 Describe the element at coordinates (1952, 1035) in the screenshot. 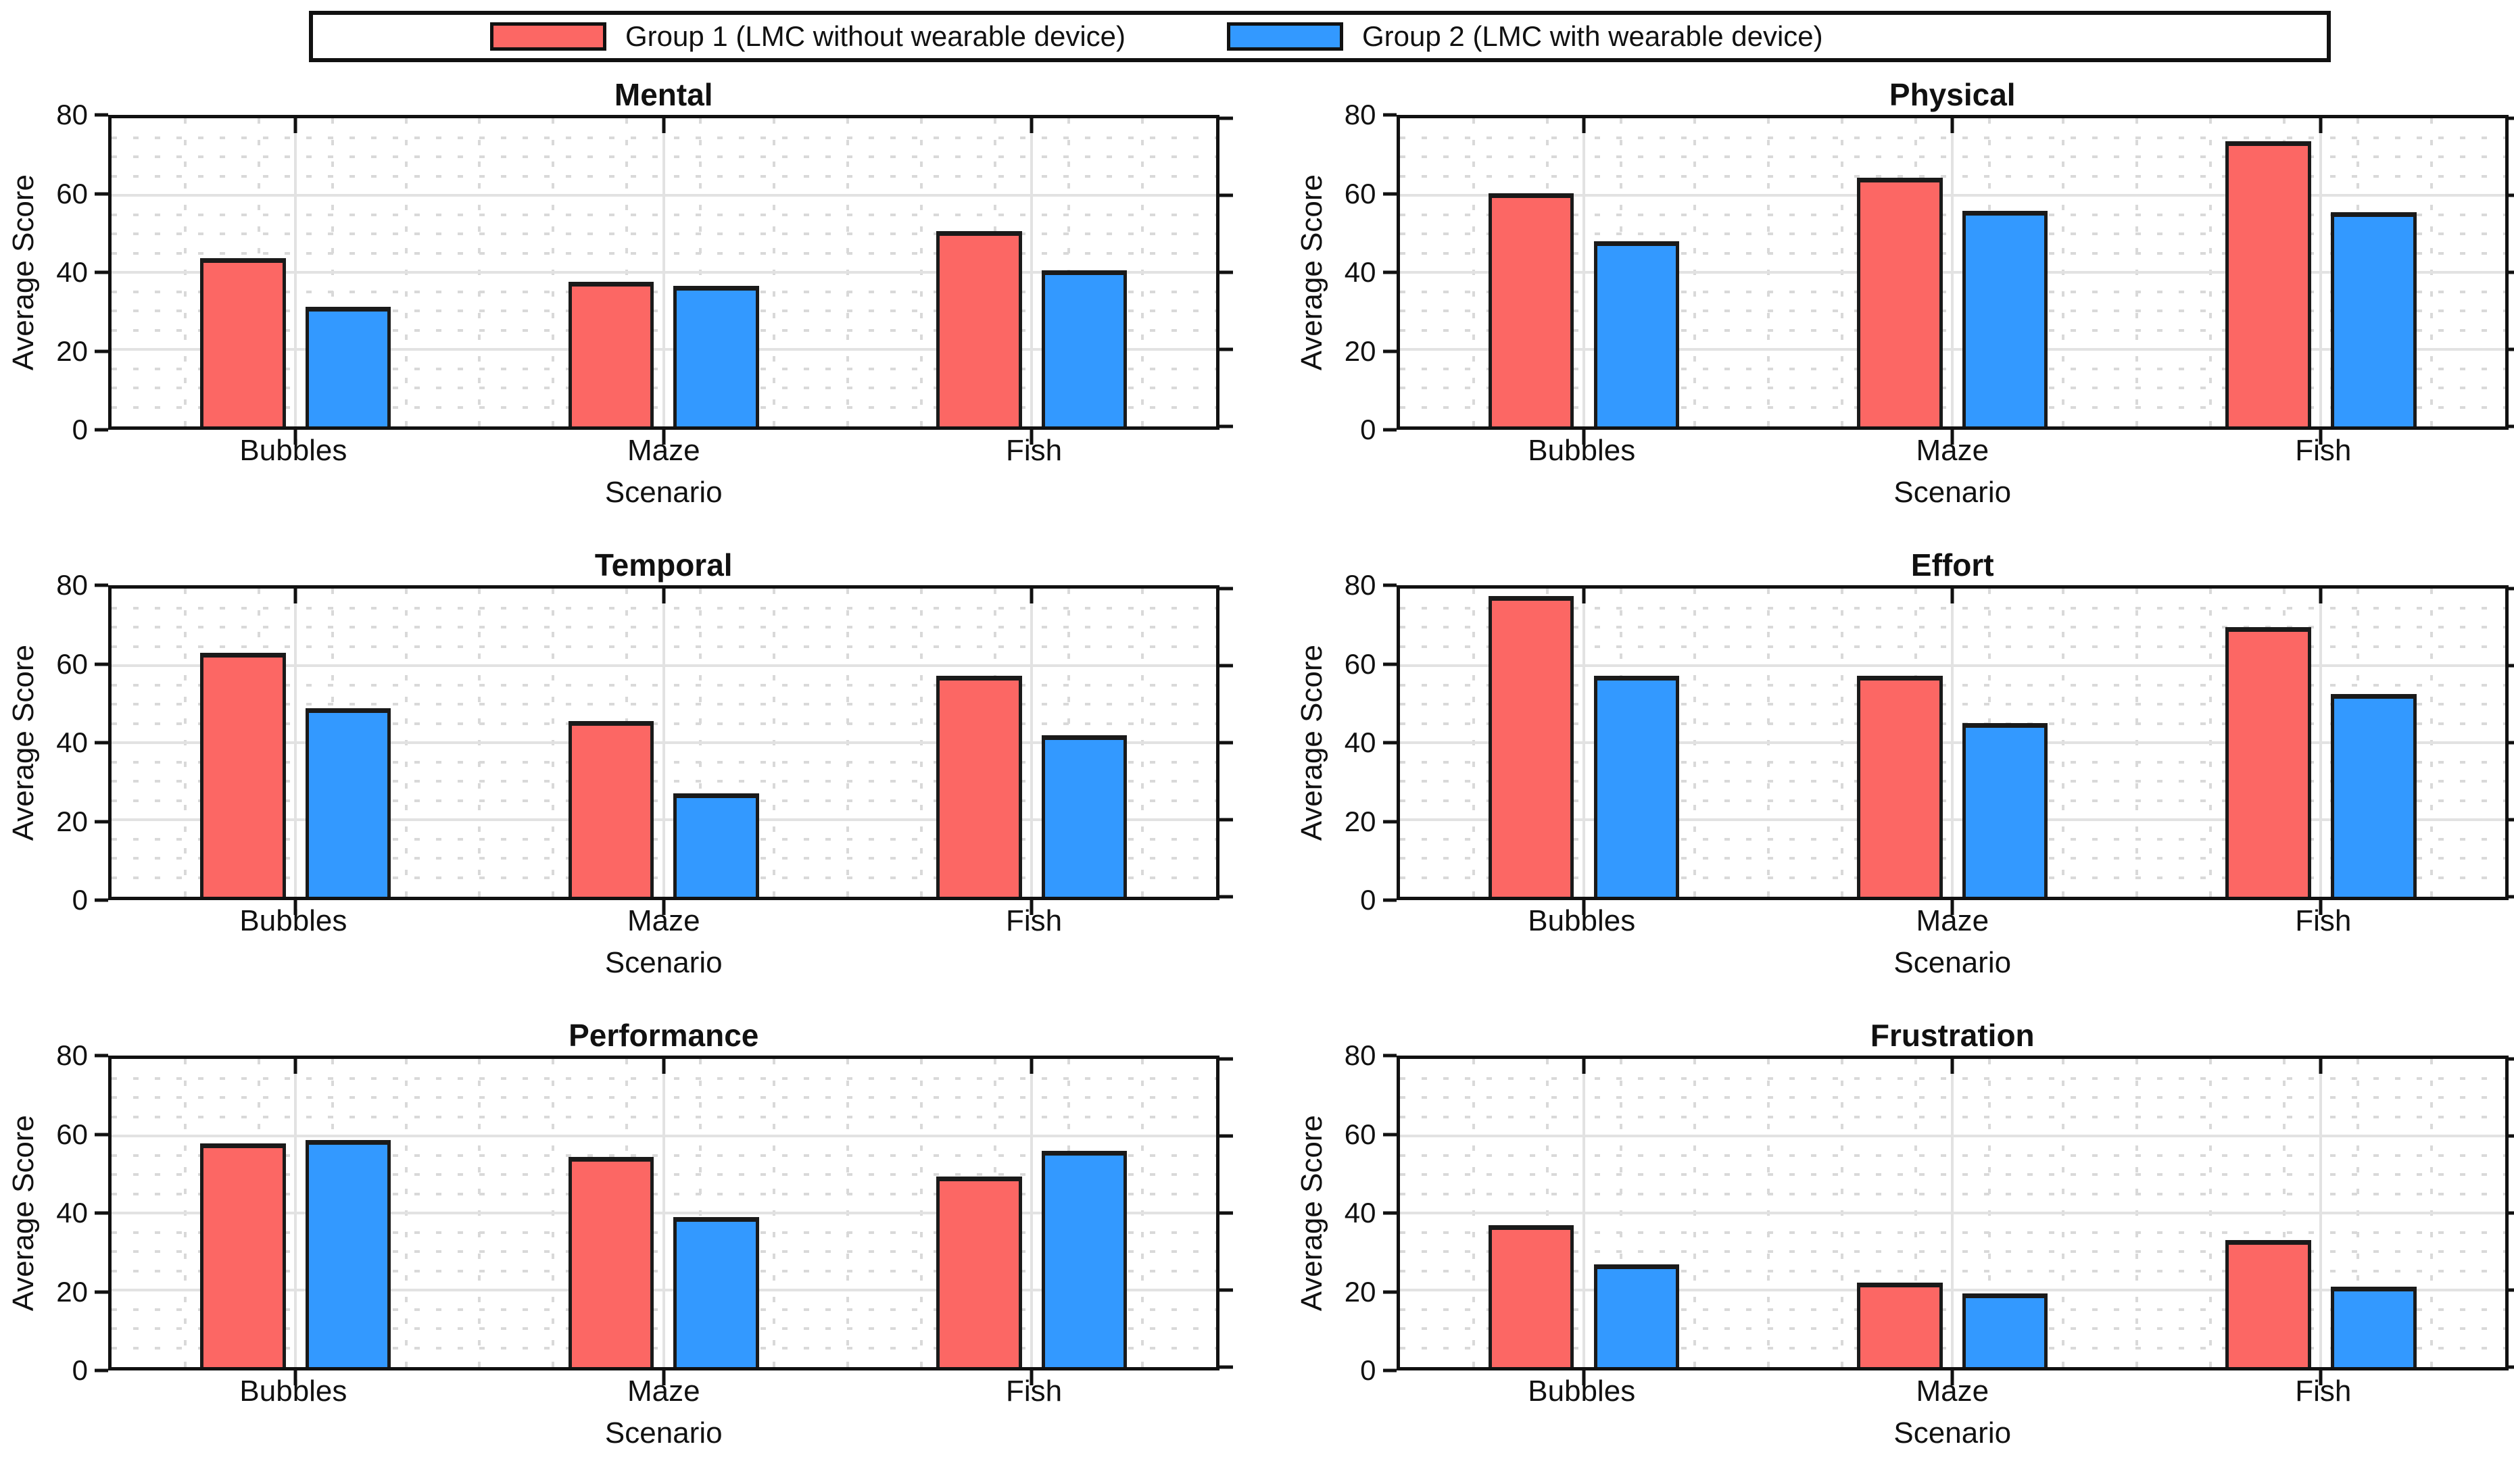

I see `subplot-title: Frustration` at that location.